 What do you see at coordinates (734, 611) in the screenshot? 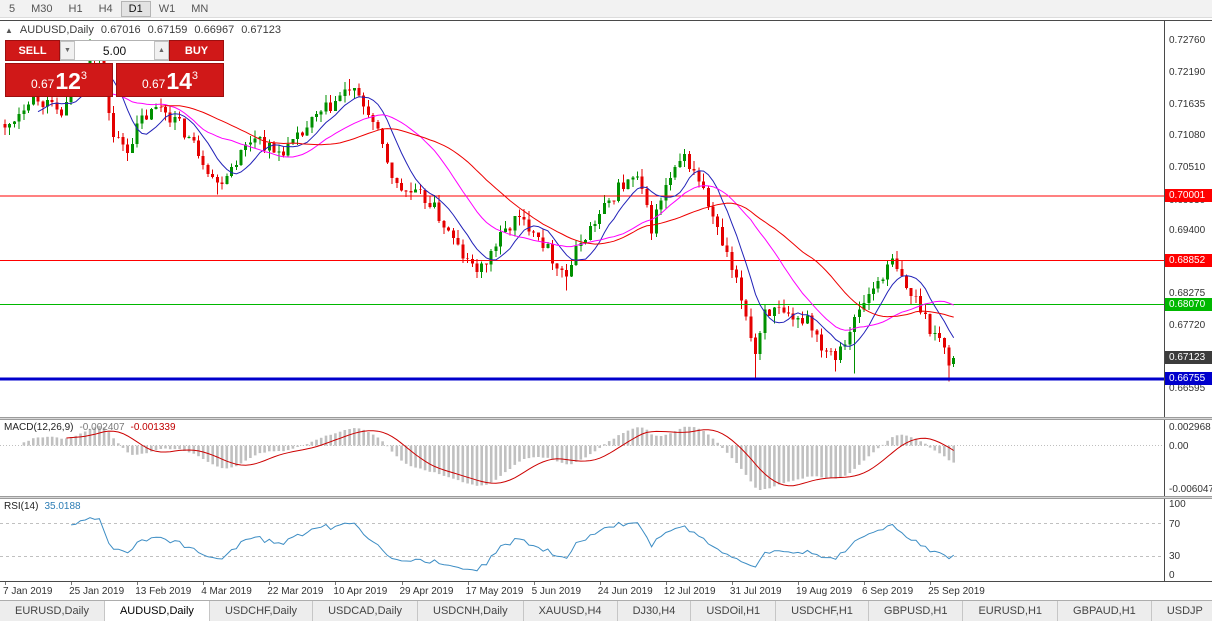
I see `chart-tab-usdoil-h1: USDOil,H1` at bounding box center [734, 611].